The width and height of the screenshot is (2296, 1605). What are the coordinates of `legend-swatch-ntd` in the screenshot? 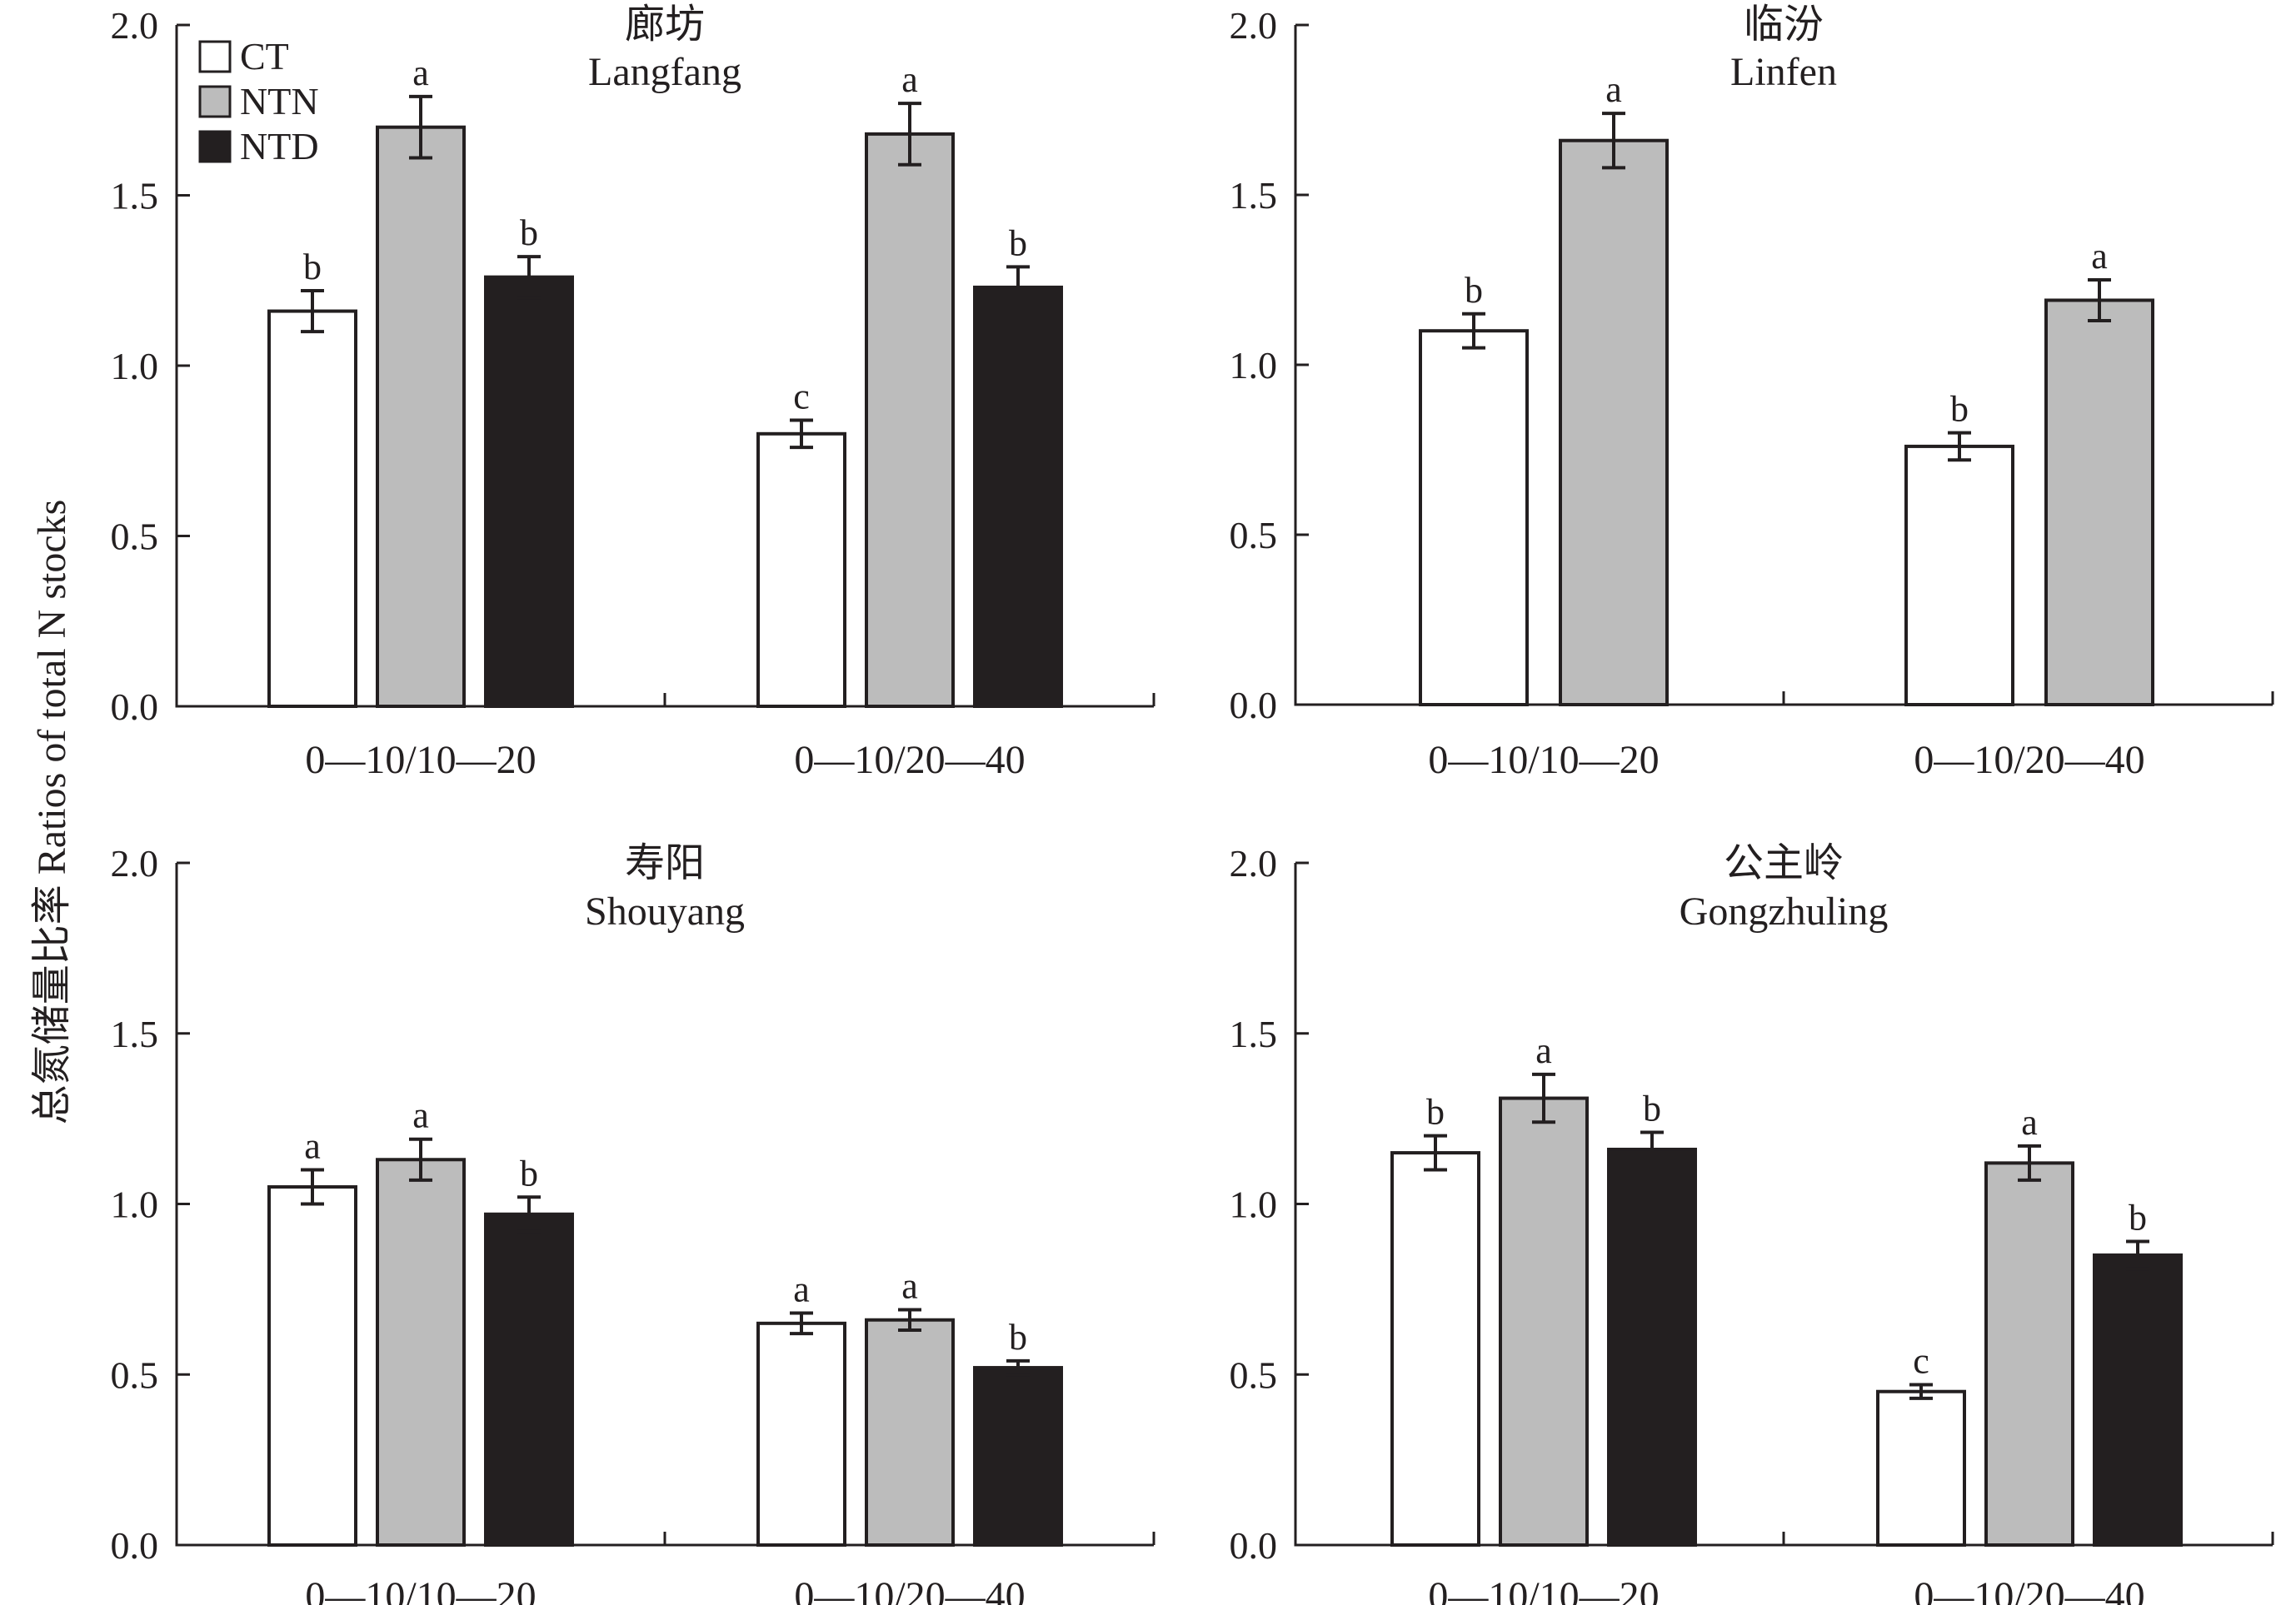 It's located at (215, 146).